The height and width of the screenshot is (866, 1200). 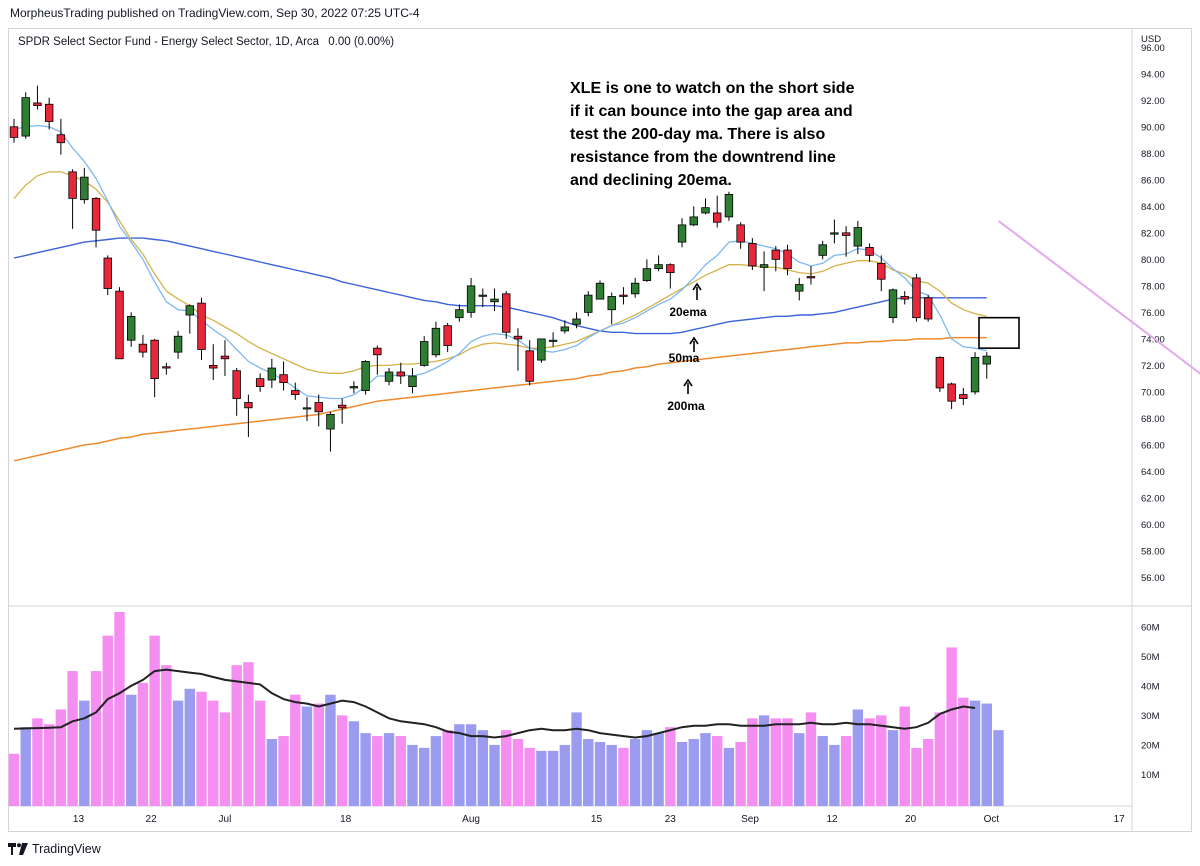 What do you see at coordinates (703, 157) in the screenshot?
I see `annotation-line: resistance from the downtrend line` at bounding box center [703, 157].